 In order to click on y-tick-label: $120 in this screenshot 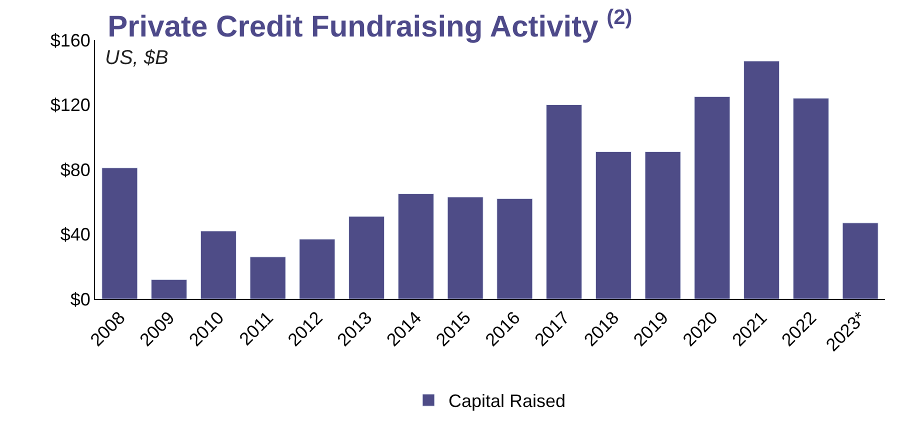, I will do `click(70, 105)`.